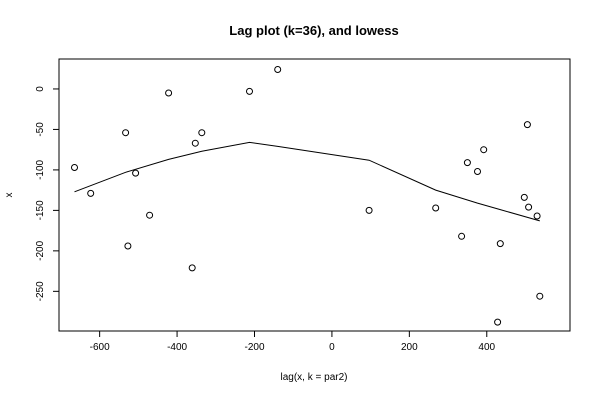  Describe the element at coordinates (254, 347) in the screenshot. I see `x-tick-label: -200` at that location.